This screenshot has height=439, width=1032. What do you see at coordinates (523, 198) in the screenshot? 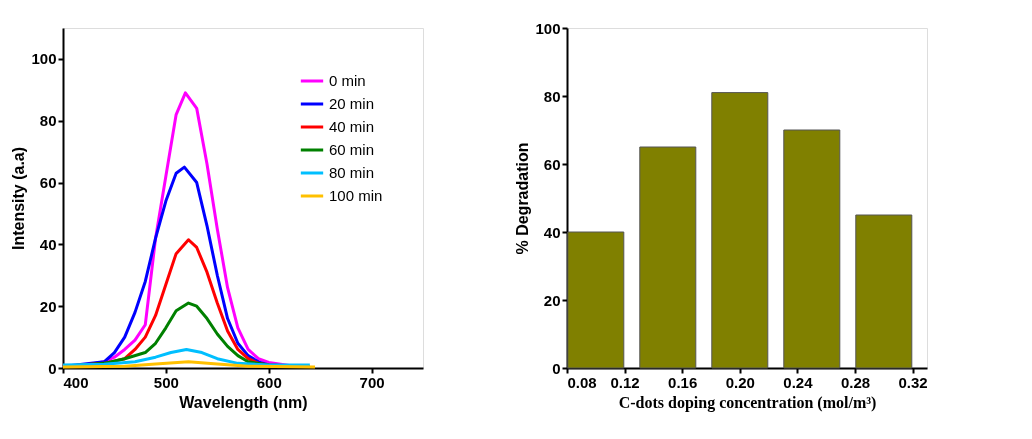
I see `y-axis-title: % Degradation` at bounding box center [523, 198].